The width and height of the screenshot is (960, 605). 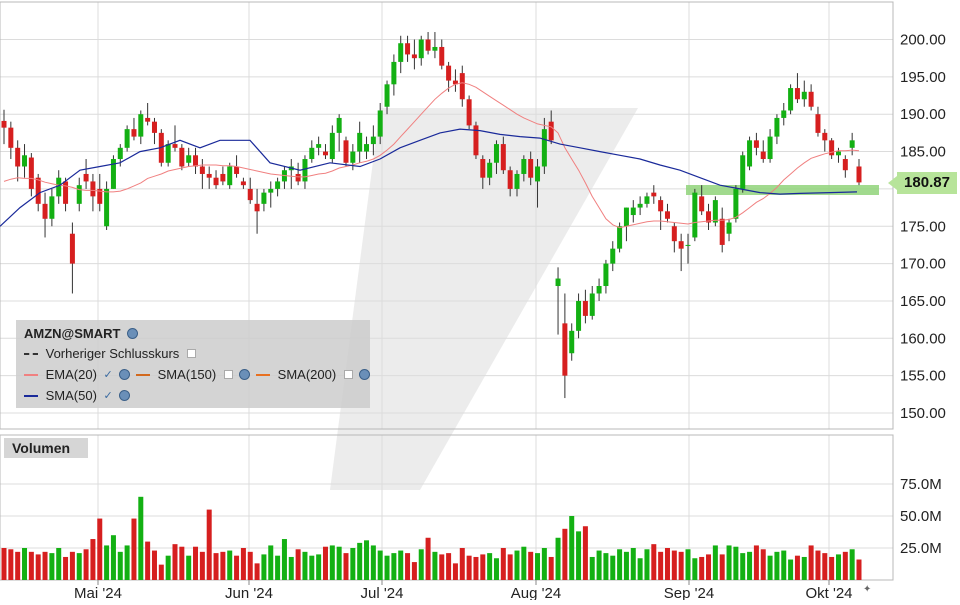 What do you see at coordinates (98, 592) in the screenshot?
I see `x-axis-label: Mai '24` at bounding box center [98, 592].